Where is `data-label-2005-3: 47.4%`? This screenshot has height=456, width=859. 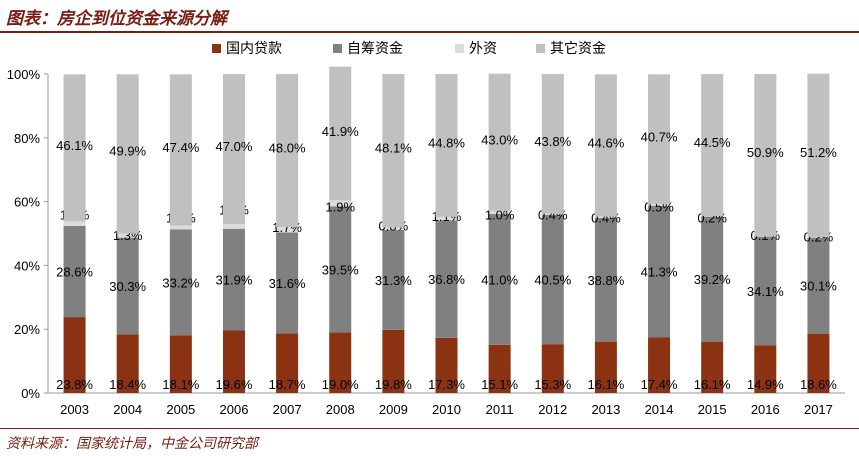
data-label-2005-3: 47.4% is located at coordinates (180, 147).